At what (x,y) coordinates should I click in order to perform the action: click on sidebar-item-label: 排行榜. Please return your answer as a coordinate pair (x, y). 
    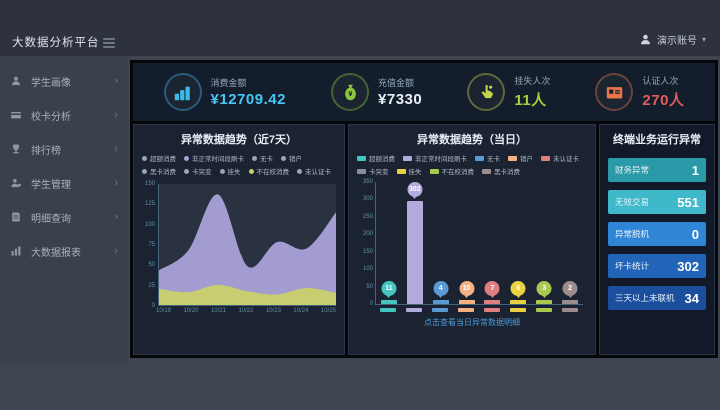
    Looking at the image, I should click on (46, 151).